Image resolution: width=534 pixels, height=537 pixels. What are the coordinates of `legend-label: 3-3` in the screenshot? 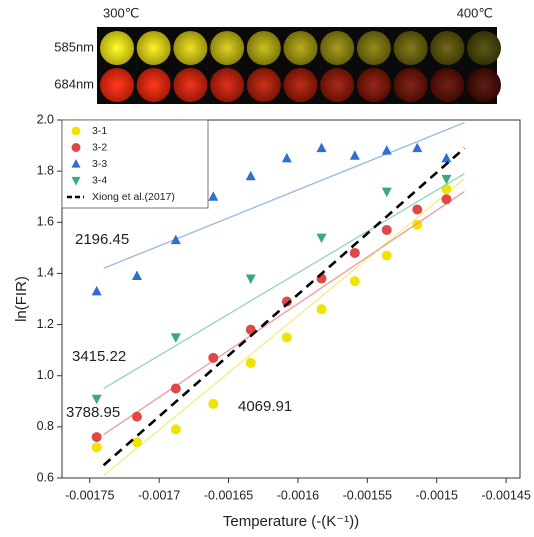 It's located at (99, 164).